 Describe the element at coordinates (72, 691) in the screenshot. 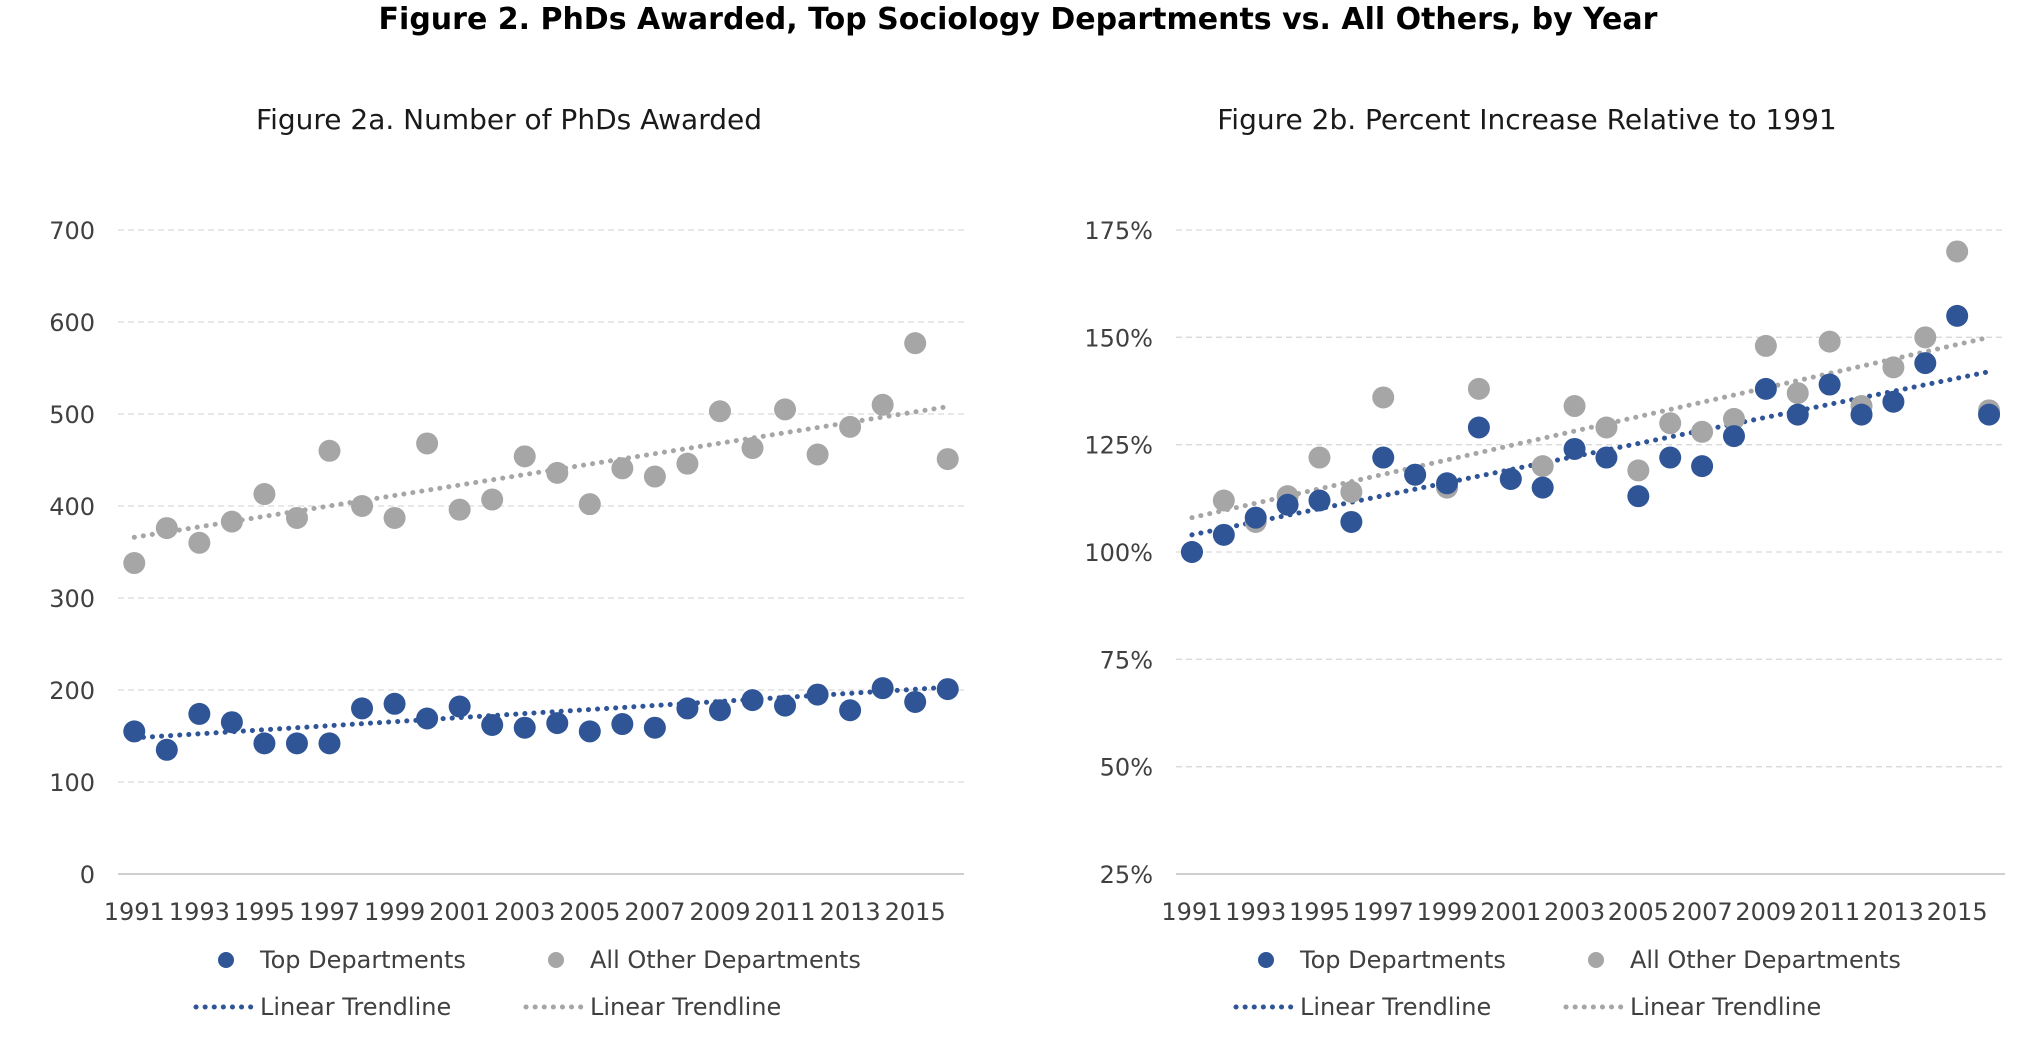

I see `y-tick-label: 200` at that location.